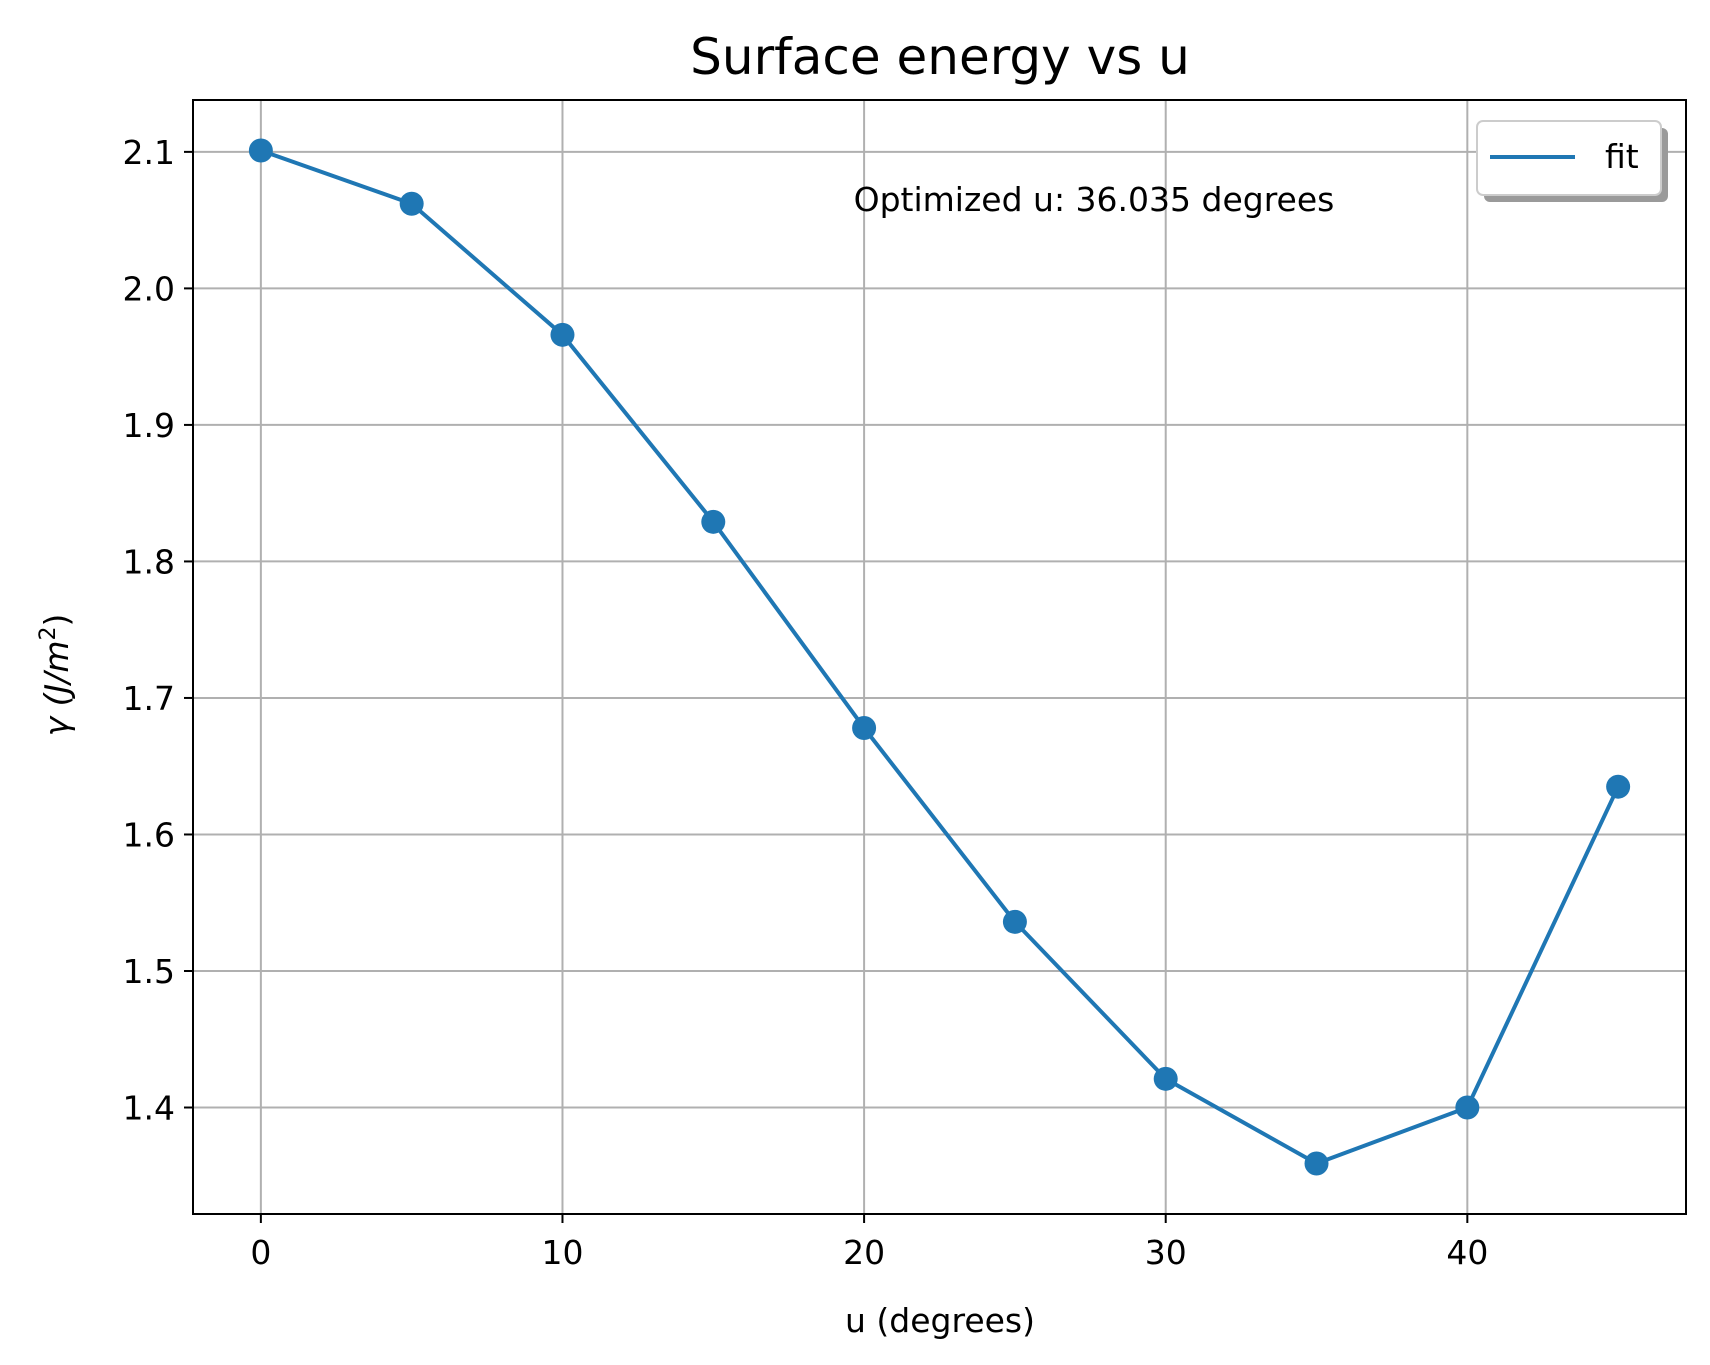 The image size is (1710, 1365). I want to click on x-tick-label: 30, so click(1166, 1252).